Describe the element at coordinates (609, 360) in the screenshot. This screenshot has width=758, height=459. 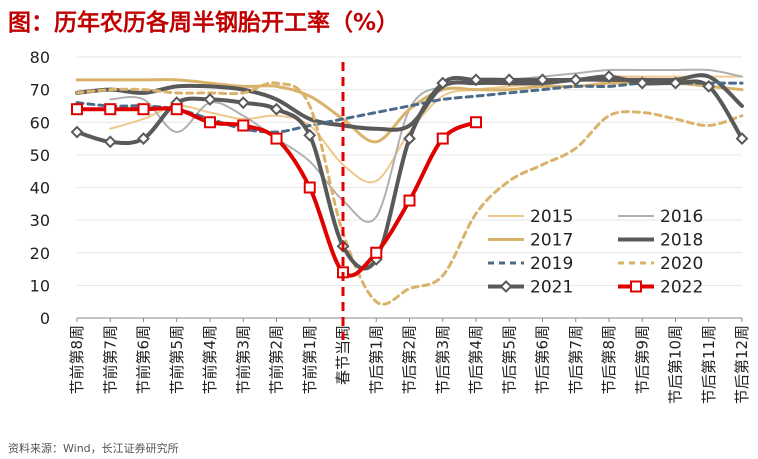
I see `x-tick-label: 节后第8周` at that location.